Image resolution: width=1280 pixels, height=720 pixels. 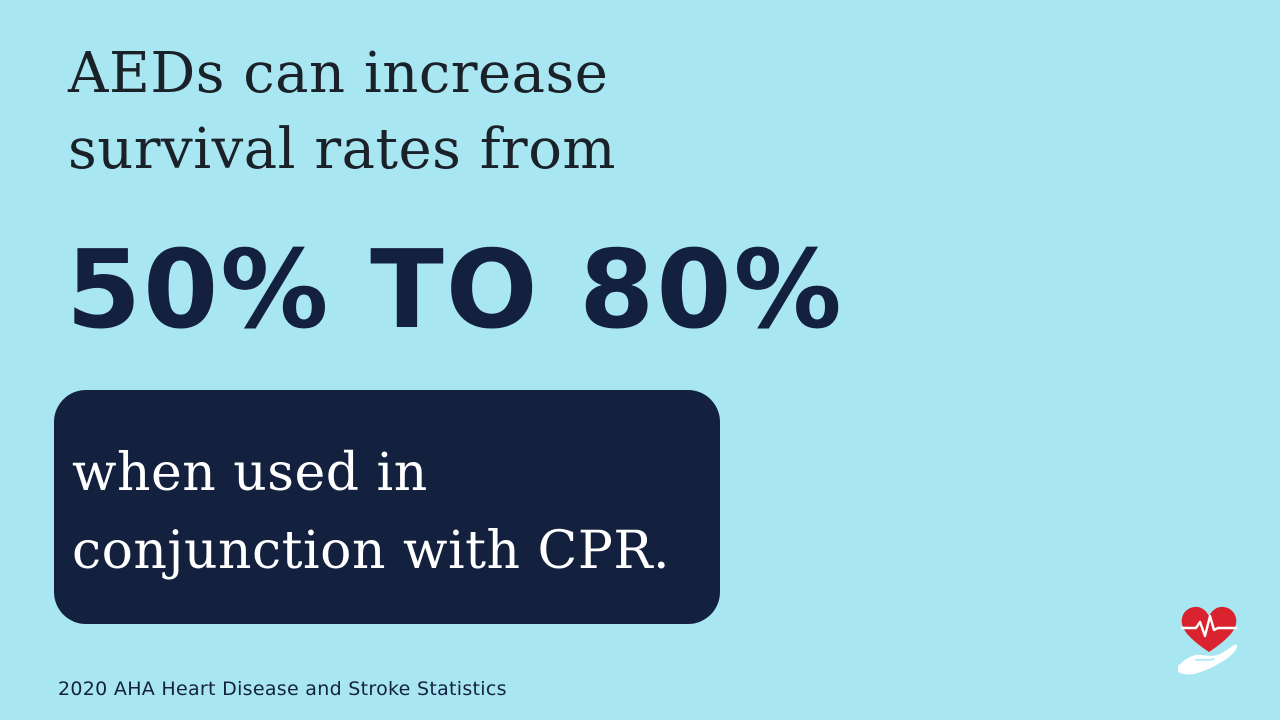 I want to click on heart-shape, so click(x=1209, y=629).